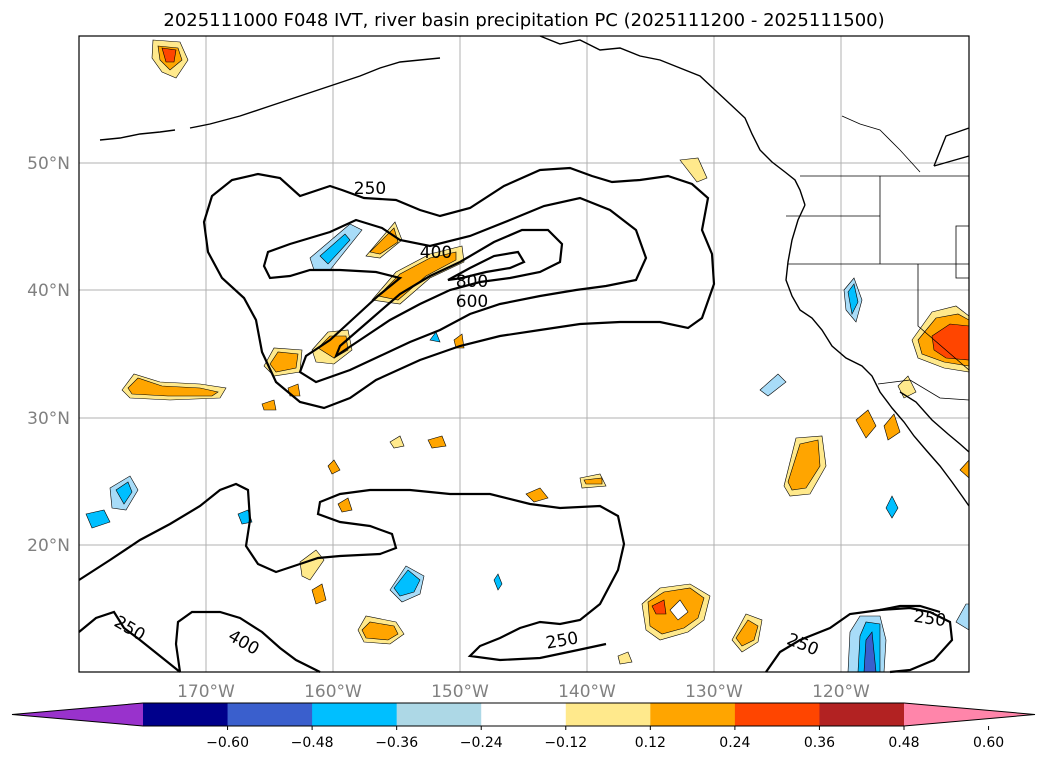 The width and height of the screenshot is (1047, 765). Describe the element at coordinates (734, 743) in the screenshot. I see `colorbar-tick-label: 0.24` at that location.